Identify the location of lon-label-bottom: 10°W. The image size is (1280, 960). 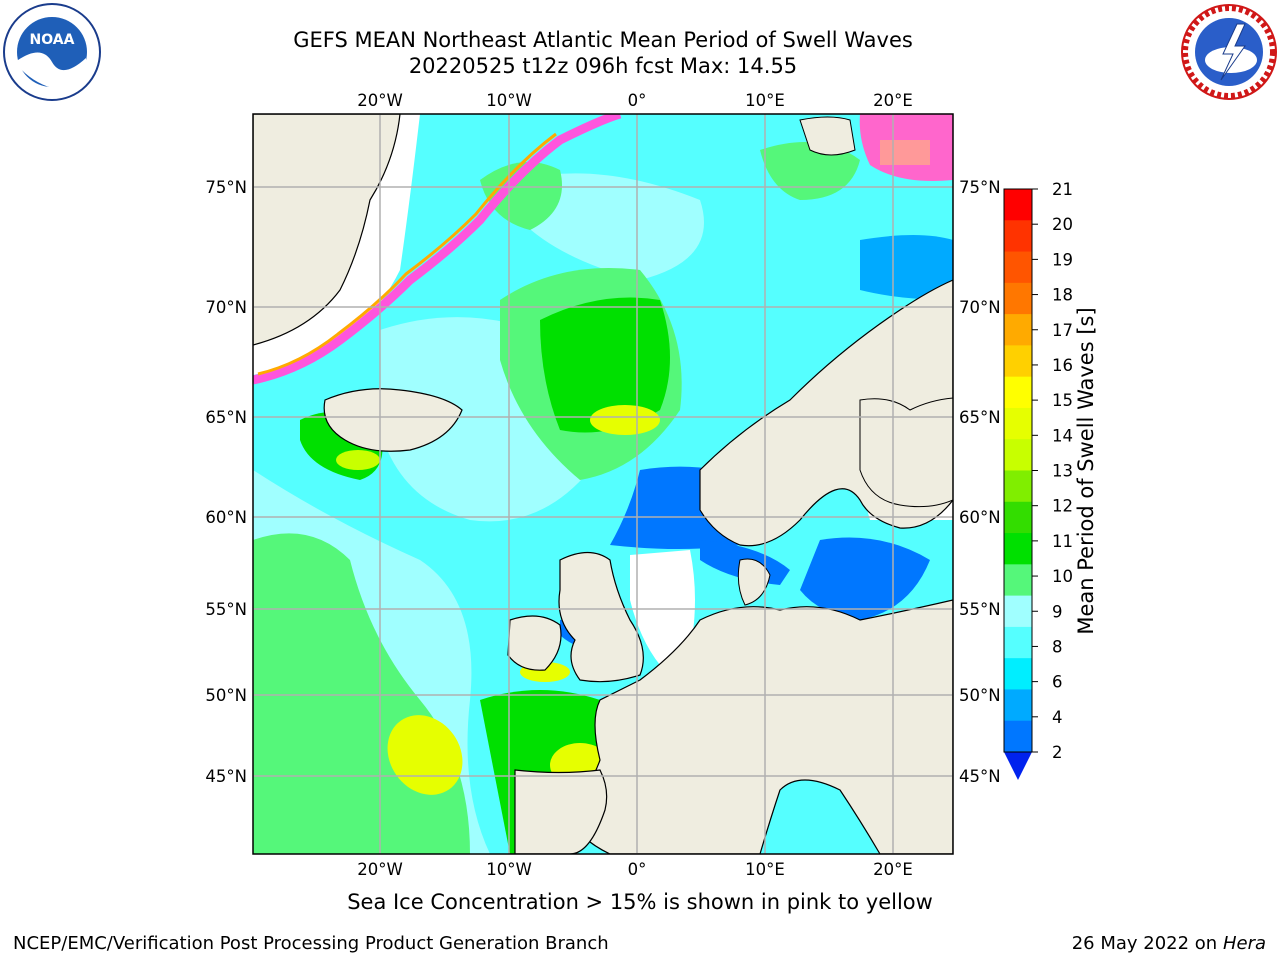
(509, 869).